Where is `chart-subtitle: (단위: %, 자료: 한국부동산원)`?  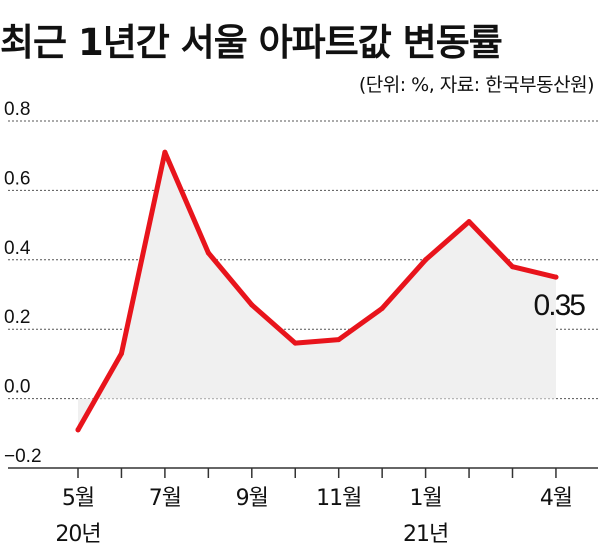
chart-subtitle: (단위: %, 자료: 한국부동산원) is located at coordinates (476, 85).